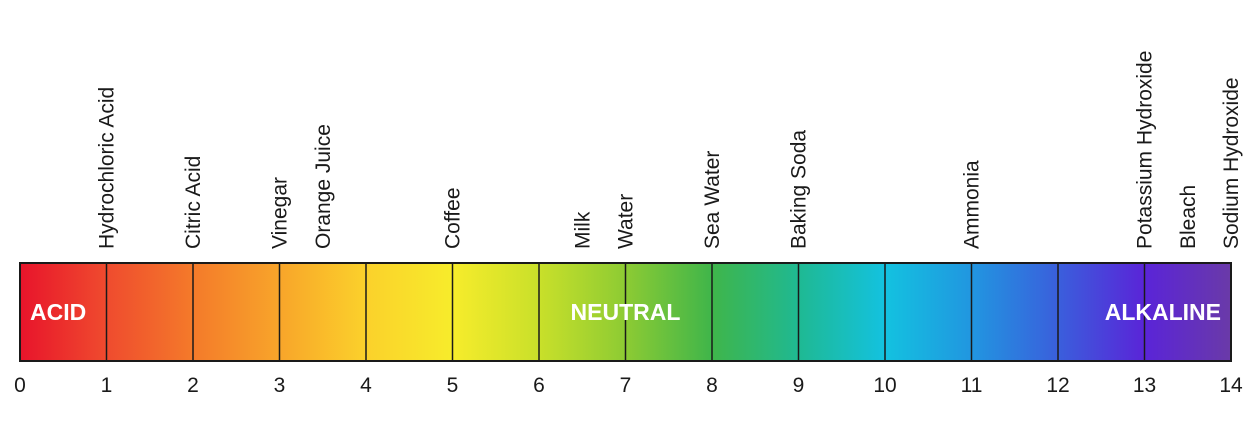 The width and height of the screenshot is (1260, 423). I want to click on zone-labels: ACID NEUTRAL ALKALINE, so click(625, 312).